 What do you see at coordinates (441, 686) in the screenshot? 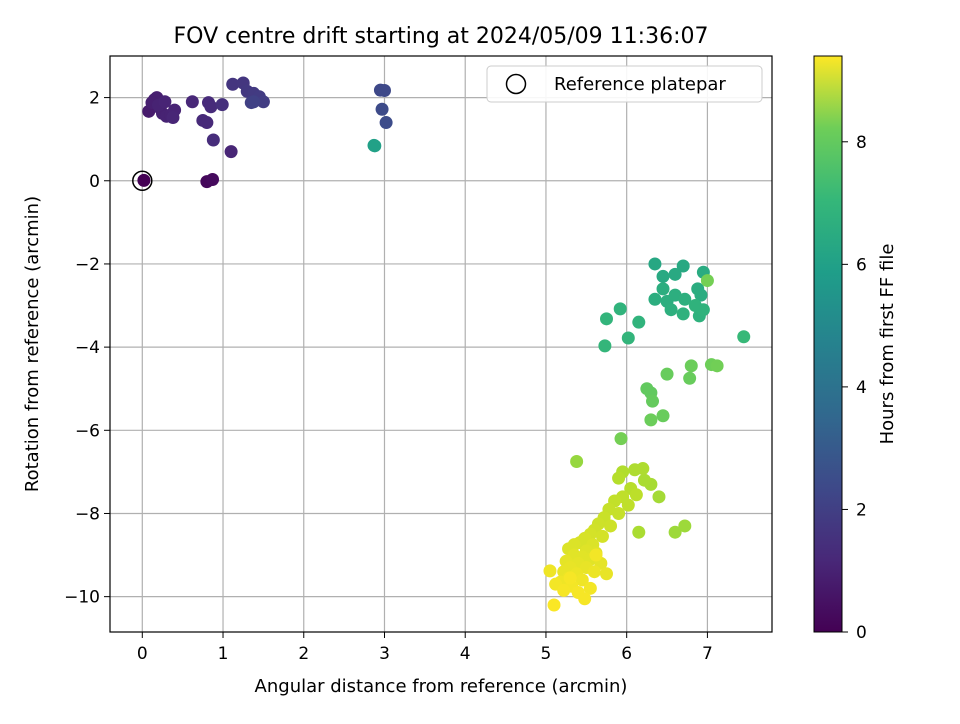
I see `x-axis-label: Angular distance from reference (arcmin)` at bounding box center [441, 686].